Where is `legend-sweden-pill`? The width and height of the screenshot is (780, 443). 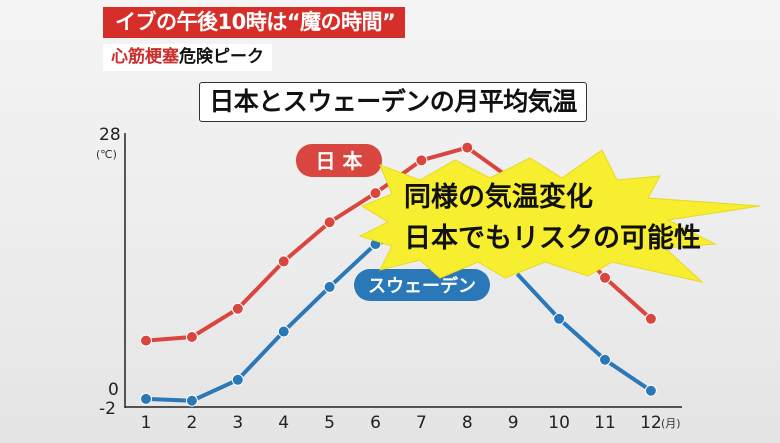
legend-sweden-pill is located at coordinates (422, 285).